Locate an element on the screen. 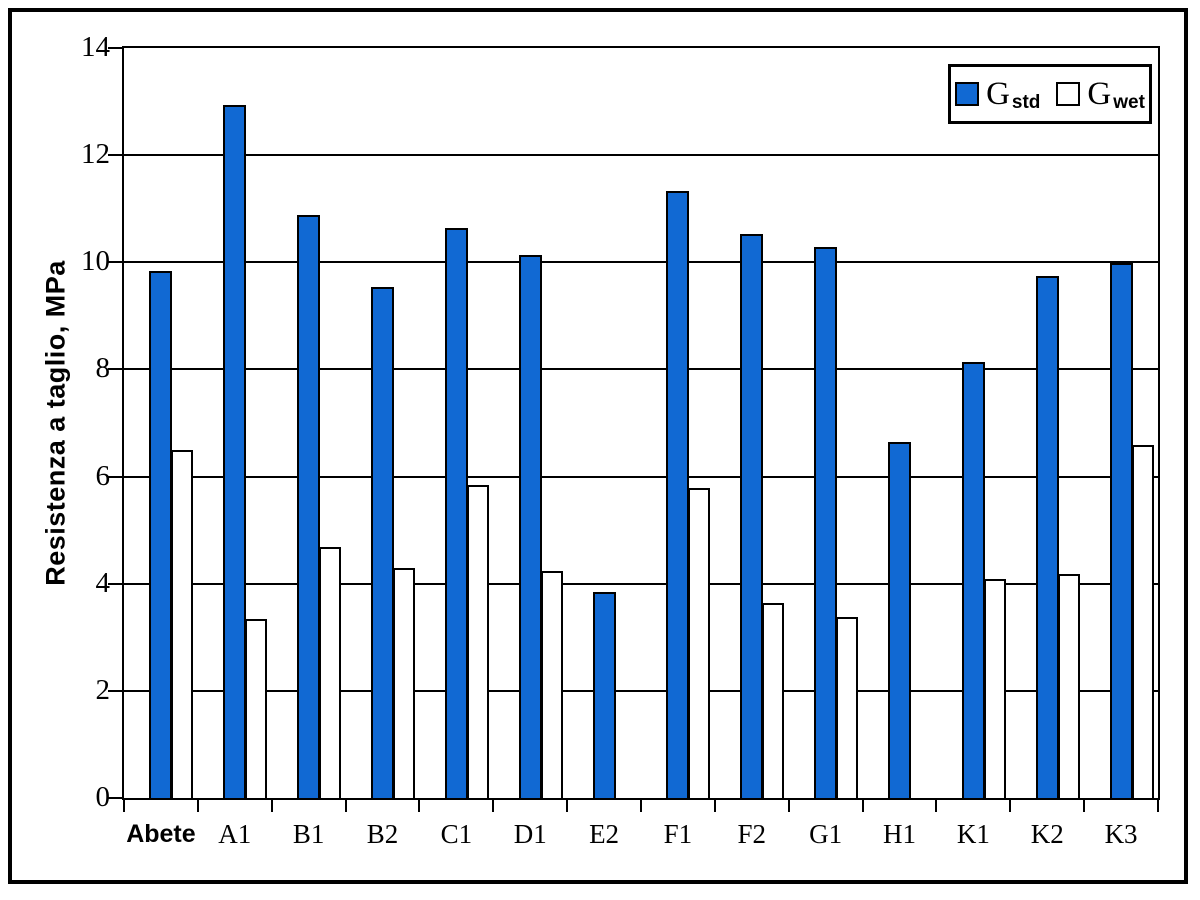 The image size is (1200, 900). bar-gwet-b2 is located at coordinates (404, 683).